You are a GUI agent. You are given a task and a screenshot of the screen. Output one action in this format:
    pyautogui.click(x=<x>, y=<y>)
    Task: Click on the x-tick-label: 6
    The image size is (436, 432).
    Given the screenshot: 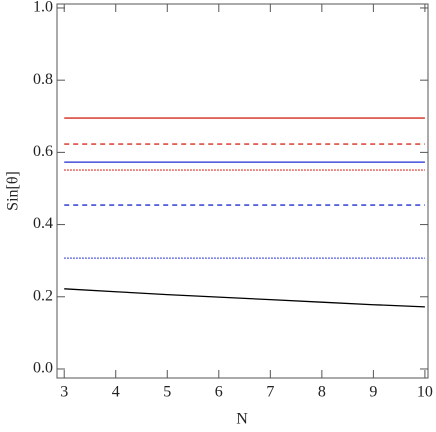 What is the action you would take?
    pyautogui.click(x=219, y=392)
    